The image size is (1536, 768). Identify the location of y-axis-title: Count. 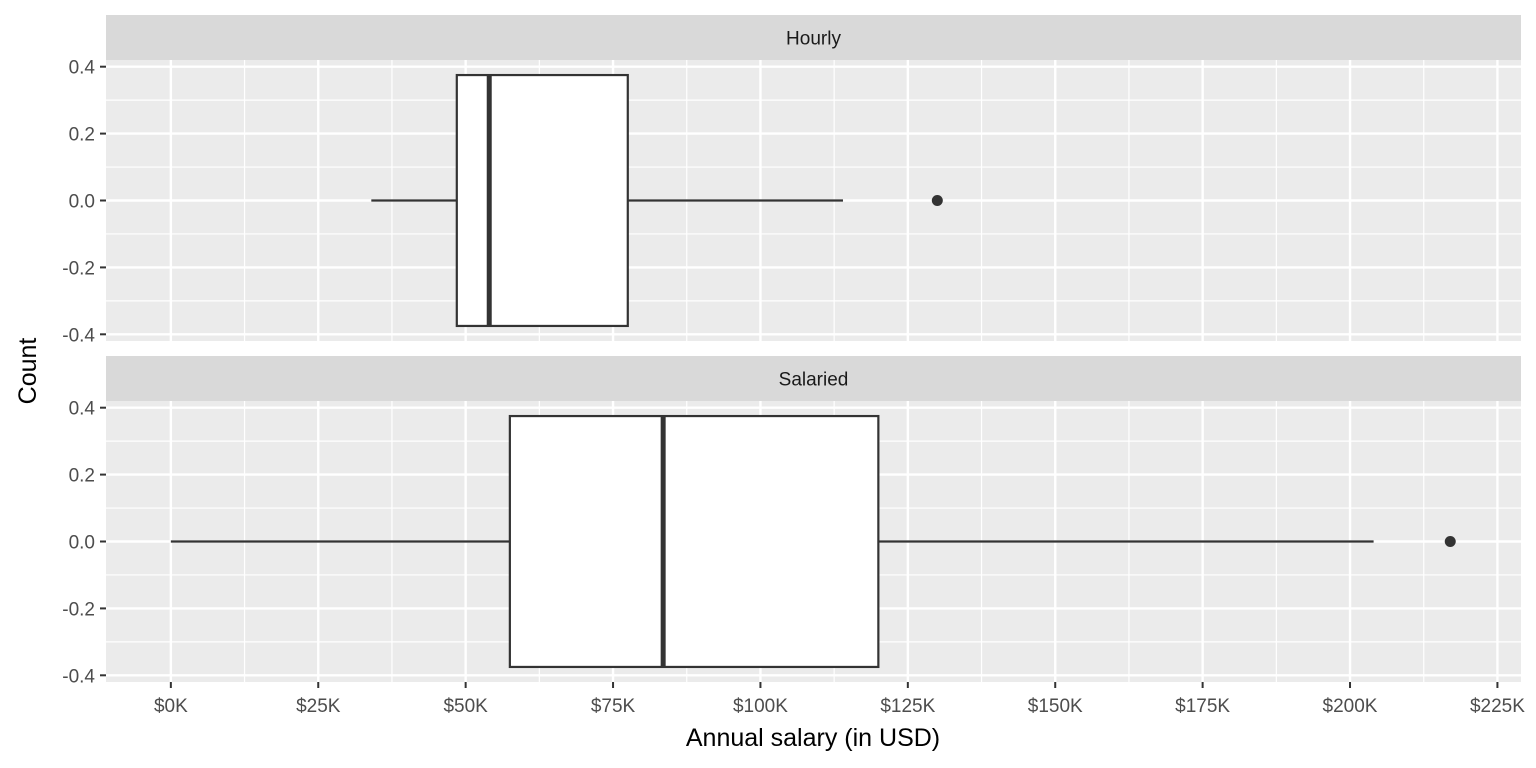
(28, 371).